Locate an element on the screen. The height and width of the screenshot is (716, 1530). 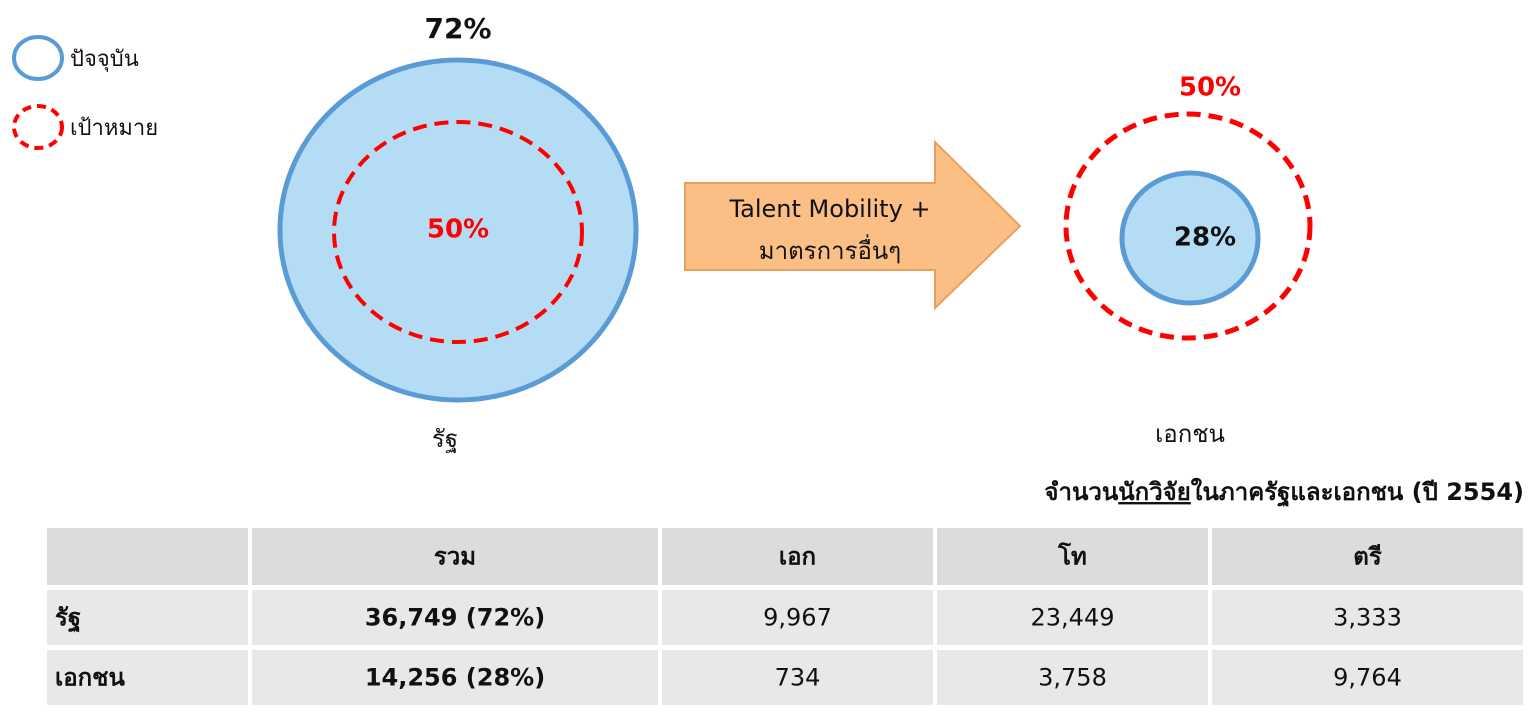
cell-text: 9,967 is located at coordinates (797, 618).